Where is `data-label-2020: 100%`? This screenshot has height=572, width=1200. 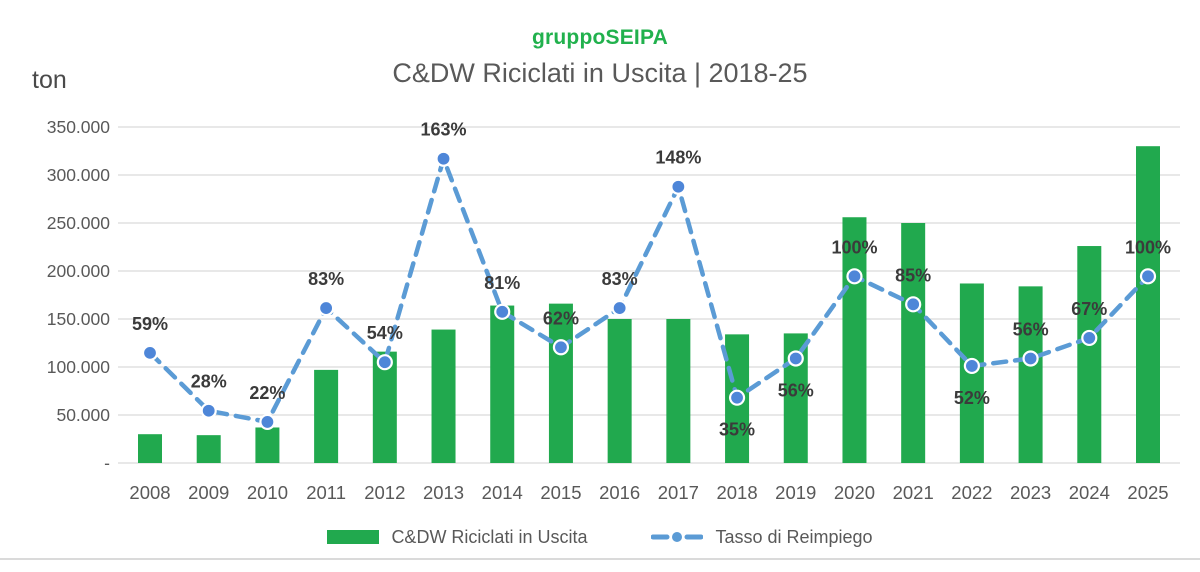
data-label-2020: 100% is located at coordinates (854, 247).